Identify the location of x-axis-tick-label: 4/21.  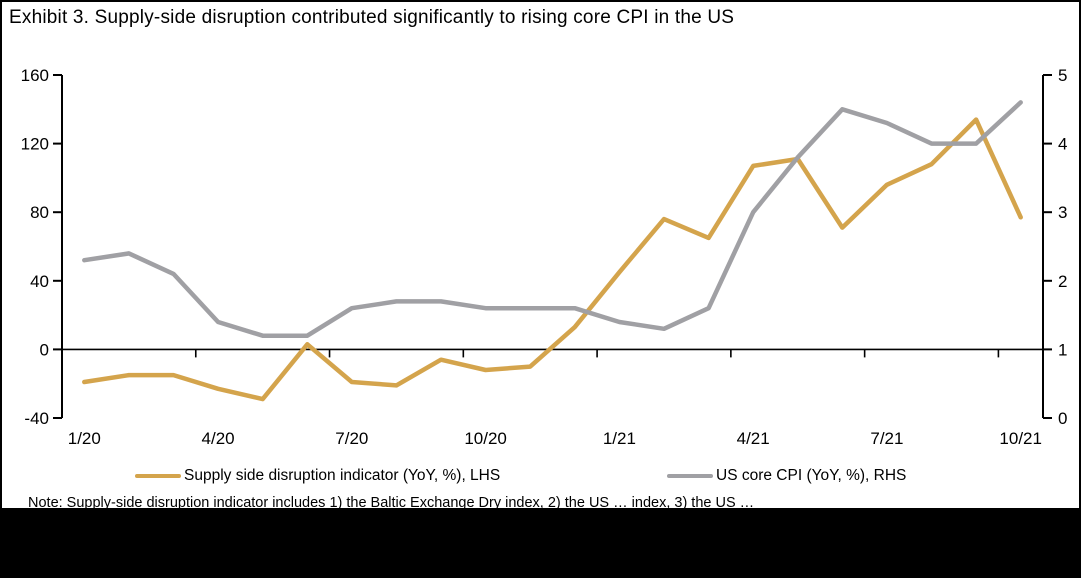
(753, 438).